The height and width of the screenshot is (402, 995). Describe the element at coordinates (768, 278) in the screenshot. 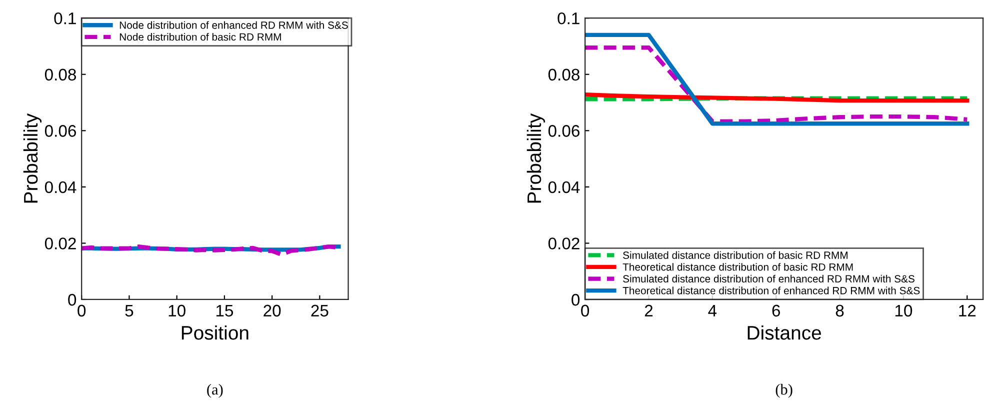

I see `legend-label: Simulated distance distribution of enhanced RD RMM with S&S` at that location.